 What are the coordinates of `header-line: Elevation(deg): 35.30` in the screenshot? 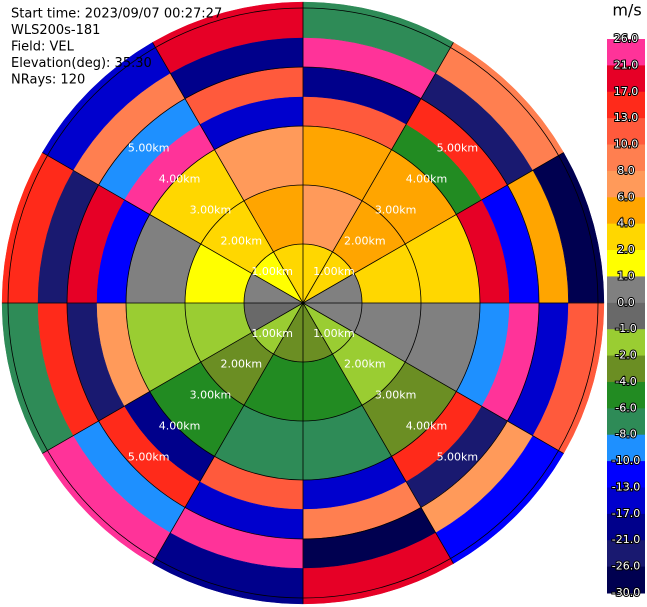 It's located at (81, 63).